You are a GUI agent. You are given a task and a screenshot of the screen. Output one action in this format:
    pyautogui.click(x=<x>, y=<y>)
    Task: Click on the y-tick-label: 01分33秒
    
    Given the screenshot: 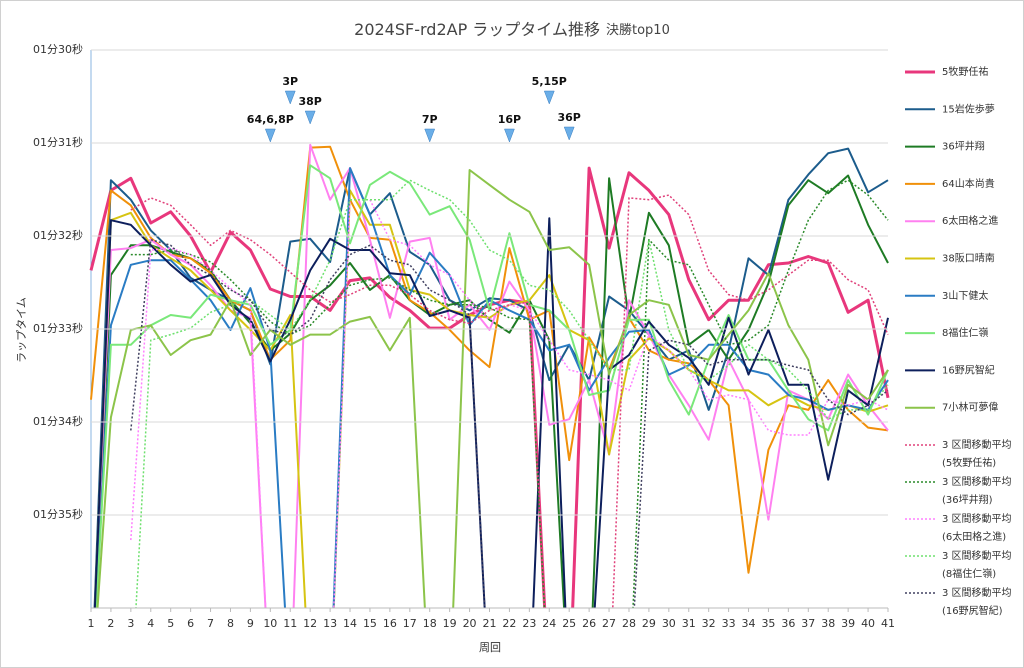 What is the action you would take?
    pyautogui.click(x=58, y=328)
    